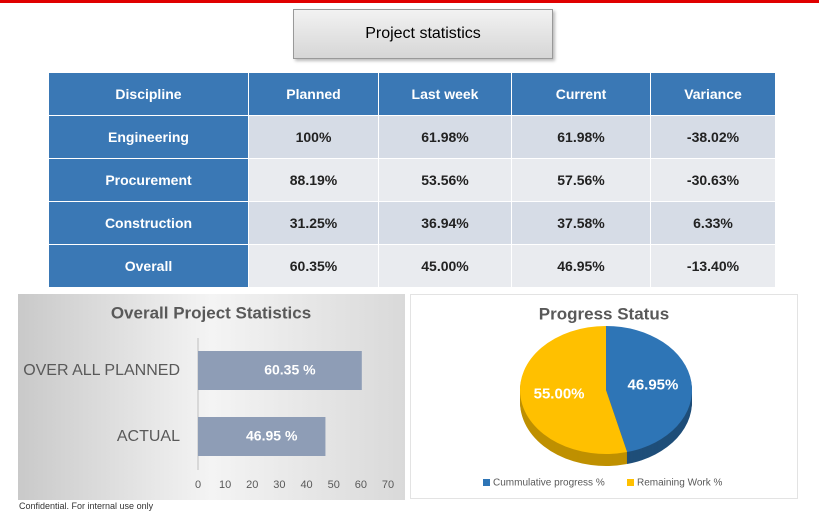  What do you see at coordinates (713, 266) in the screenshot?
I see `cell: -13.40%` at bounding box center [713, 266].